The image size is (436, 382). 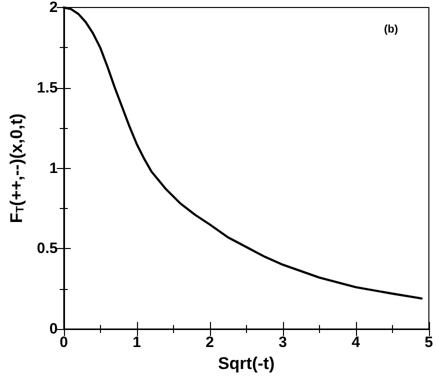 I want to click on y-axis-title: FT(++,--)(x,0,t), so click(x=16, y=168).